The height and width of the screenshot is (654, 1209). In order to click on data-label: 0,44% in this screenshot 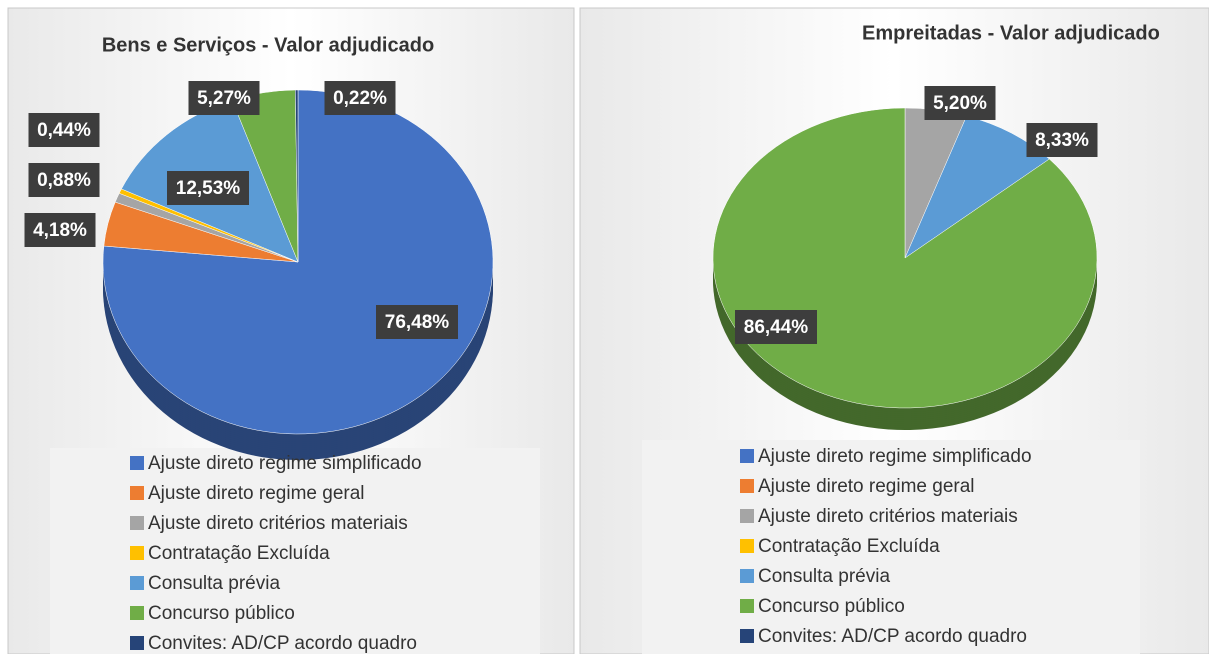, I will do `click(64, 130)`.